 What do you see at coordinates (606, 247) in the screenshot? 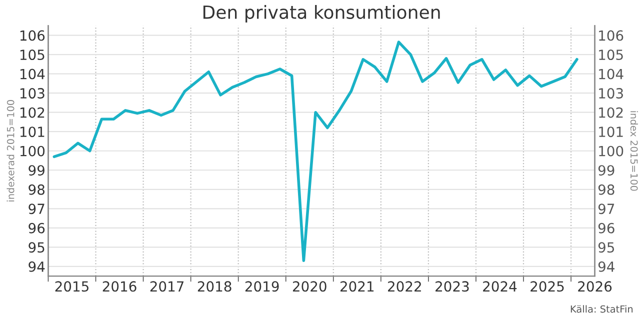
I see `y2-tick-label: 95` at bounding box center [606, 247].